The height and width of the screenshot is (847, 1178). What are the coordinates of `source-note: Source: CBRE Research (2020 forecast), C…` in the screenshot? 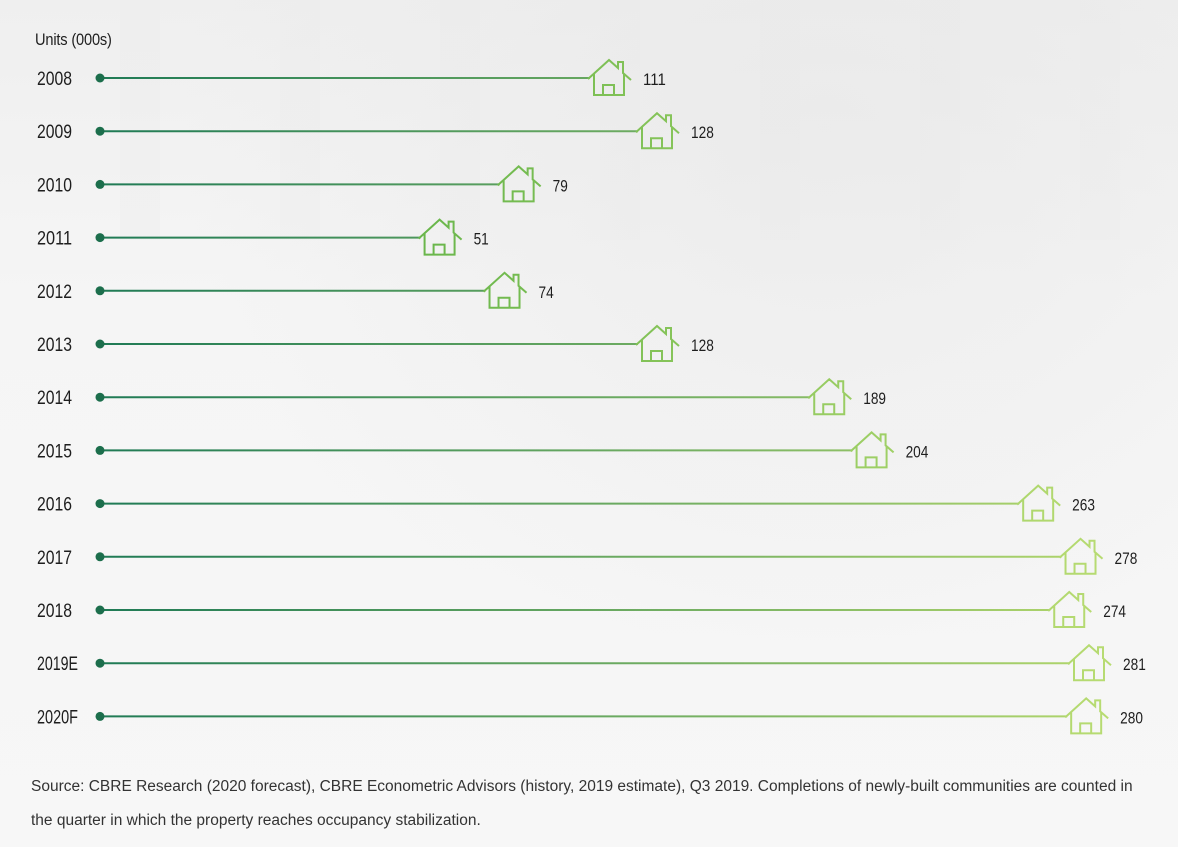 It's located at (582, 803).